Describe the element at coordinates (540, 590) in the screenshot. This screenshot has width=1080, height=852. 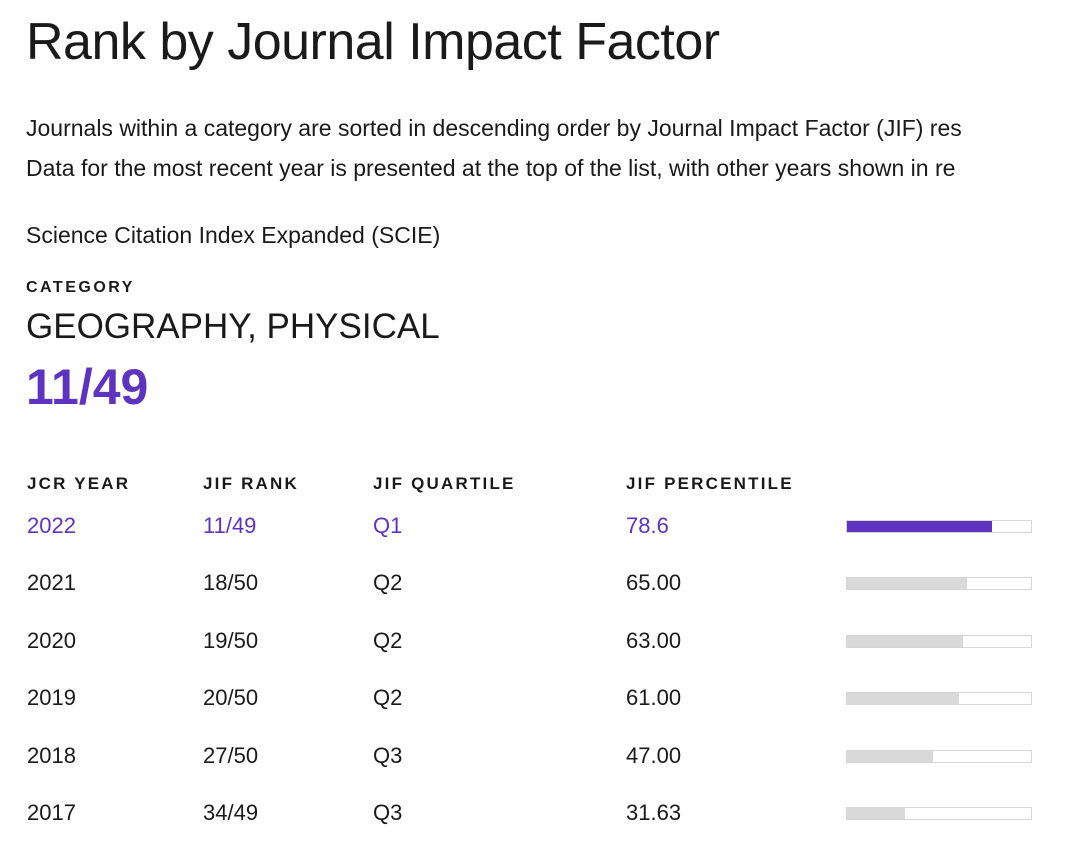
I see `table-row: 2021 18/50 Q2 65.00` at that location.